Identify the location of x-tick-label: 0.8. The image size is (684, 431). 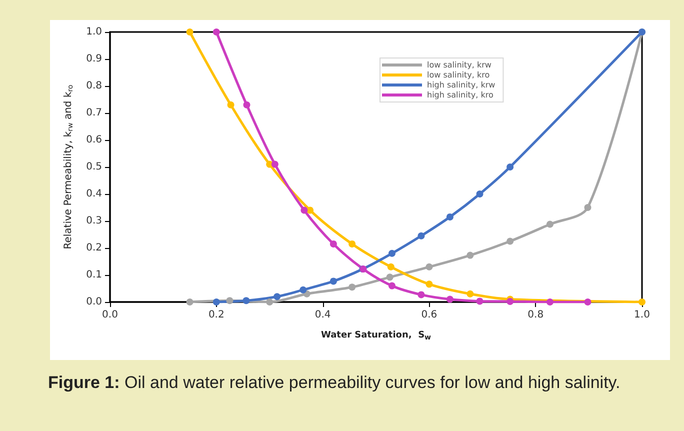
(536, 315).